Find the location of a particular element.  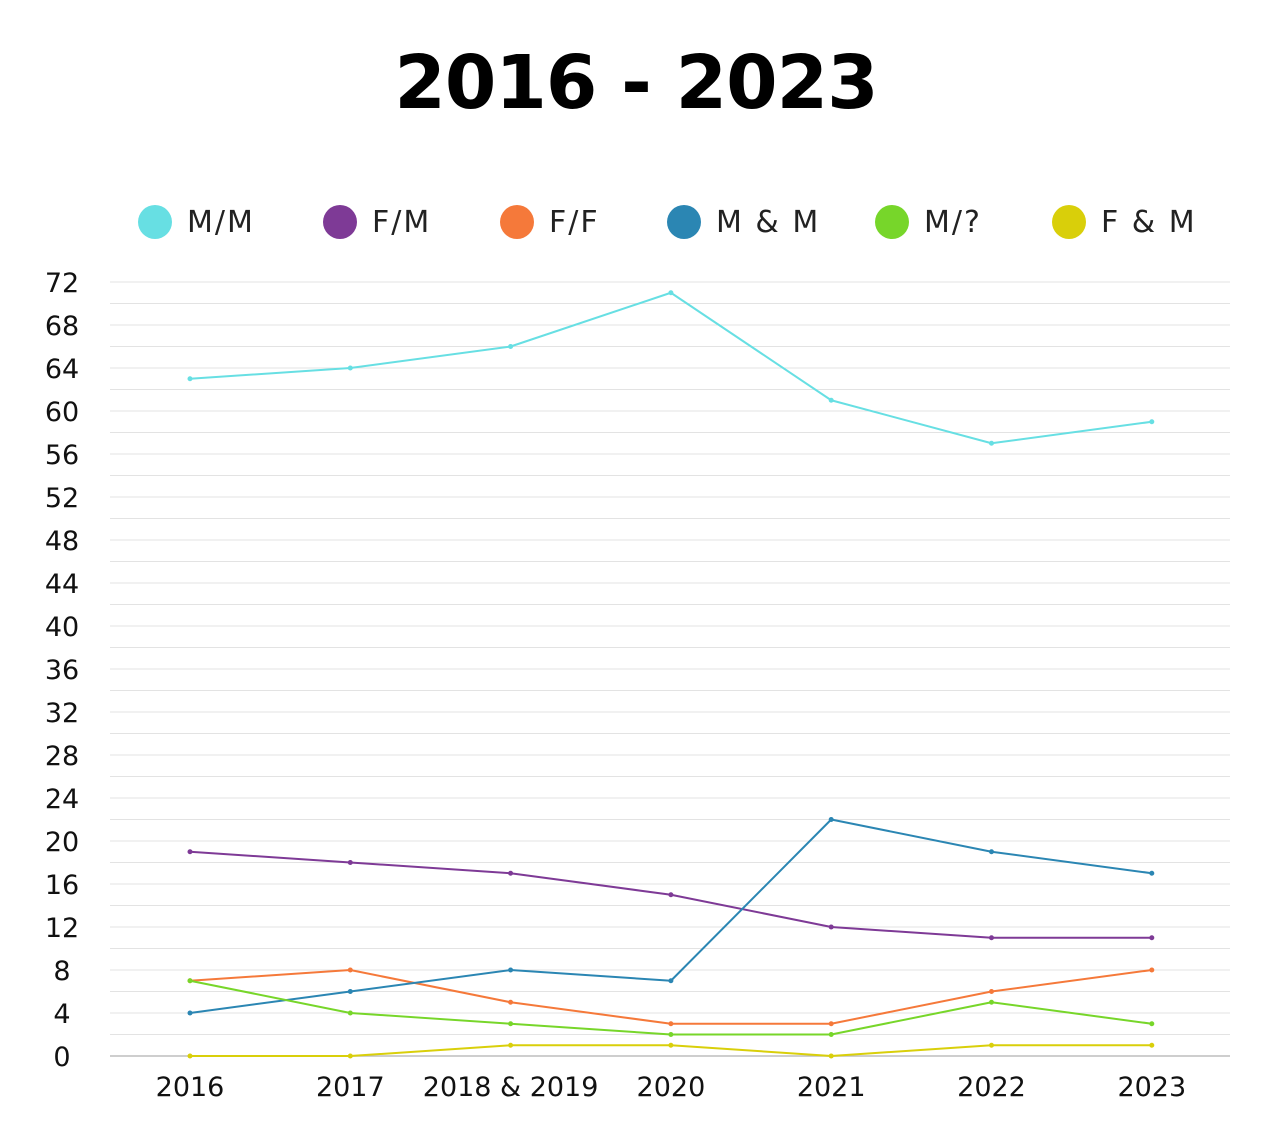

y-tick-label: 60 is located at coordinates (62, 412).